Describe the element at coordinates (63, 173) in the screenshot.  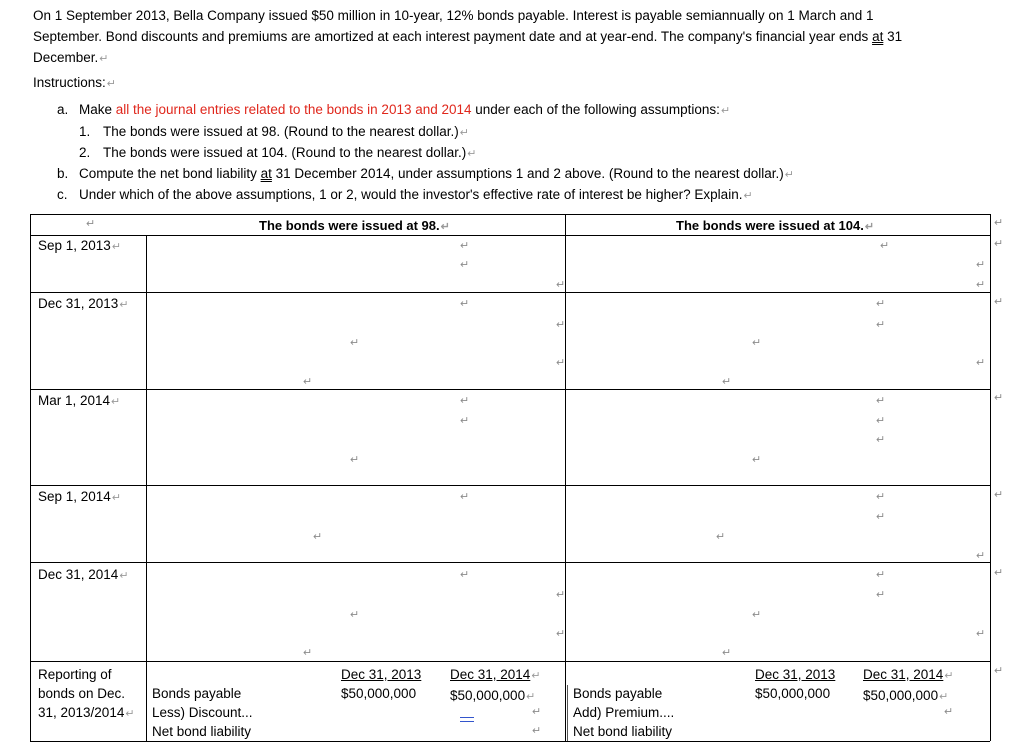
I see `instruction-b: b.` at that location.